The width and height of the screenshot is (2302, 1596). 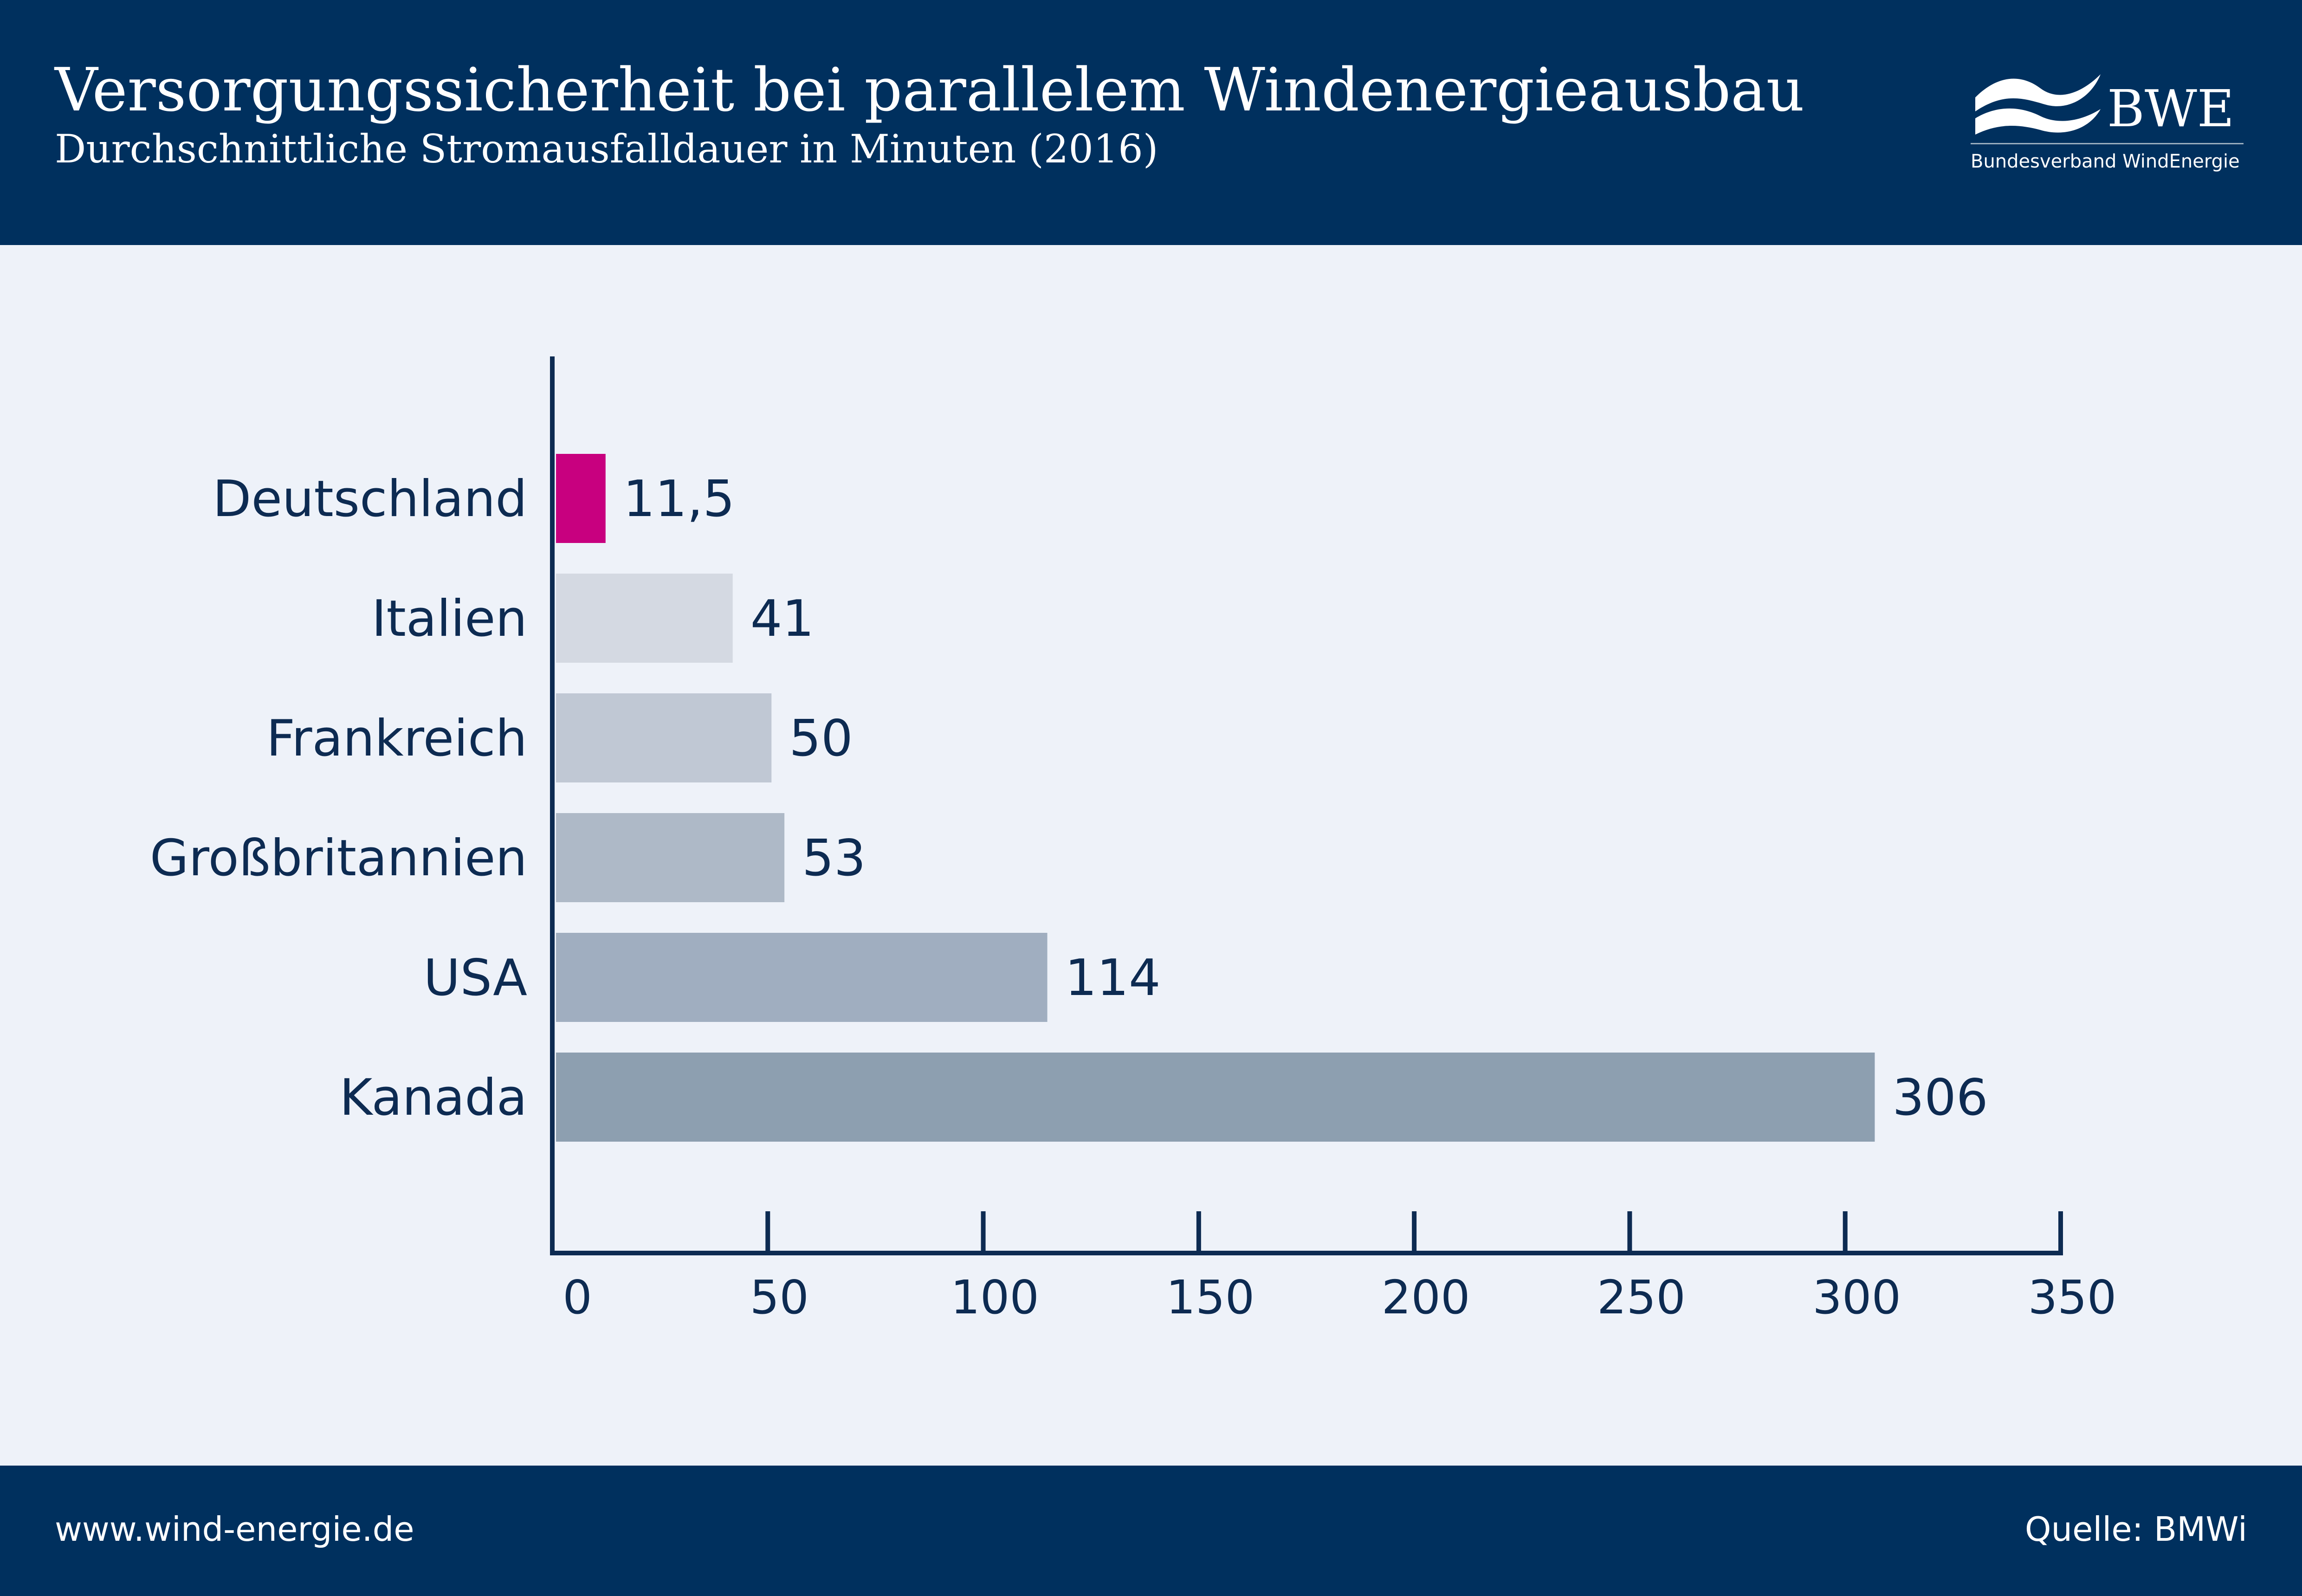 What do you see at coordinates (581, 498) in the screenshot?
I see `bar-deutschland` at bounding box center [581, 498].